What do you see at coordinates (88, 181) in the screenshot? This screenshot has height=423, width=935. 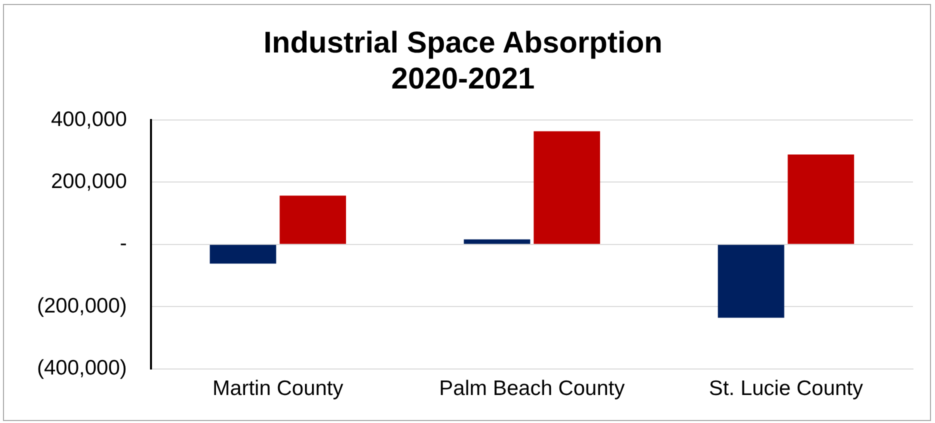 I see `y-tick-label: 200,000` at bounding box center [88, 181].